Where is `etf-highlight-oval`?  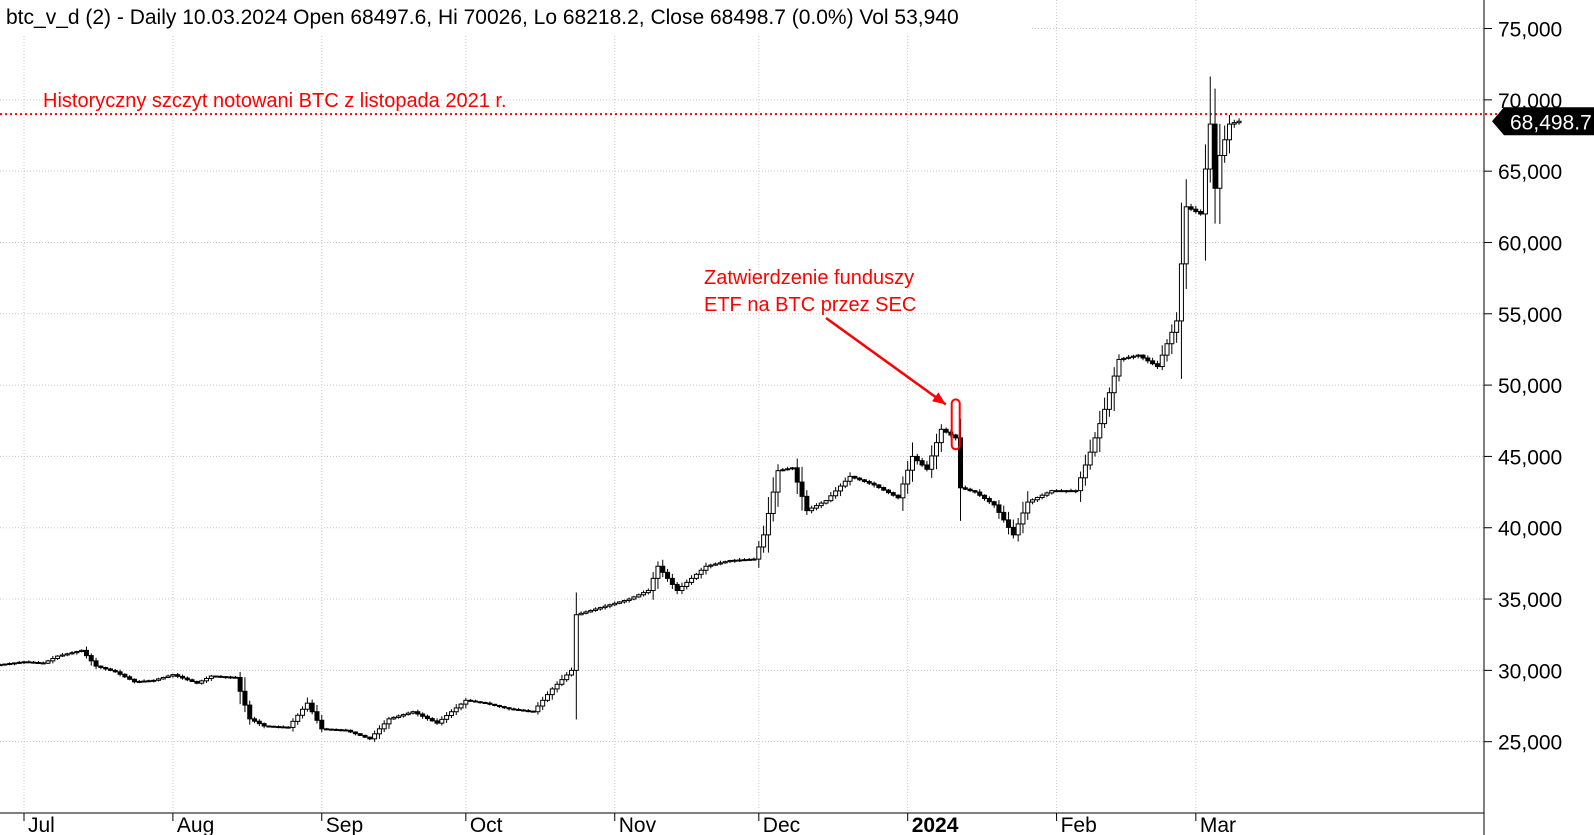 etf-highlight-oval is located at coordinates (955, 424).